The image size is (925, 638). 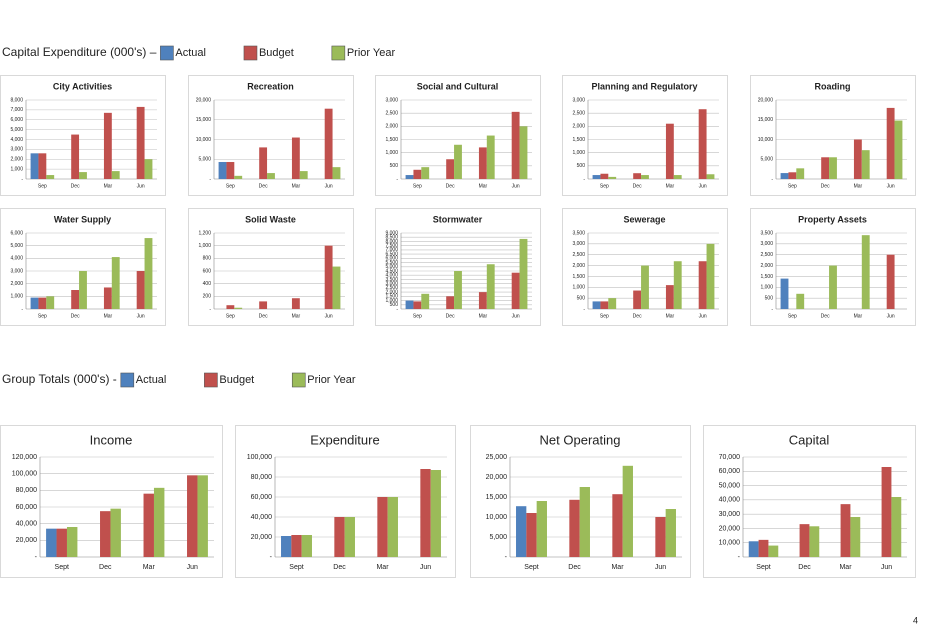 I want to click on y-tick-label: 4,000, so click(x=16, y=259).